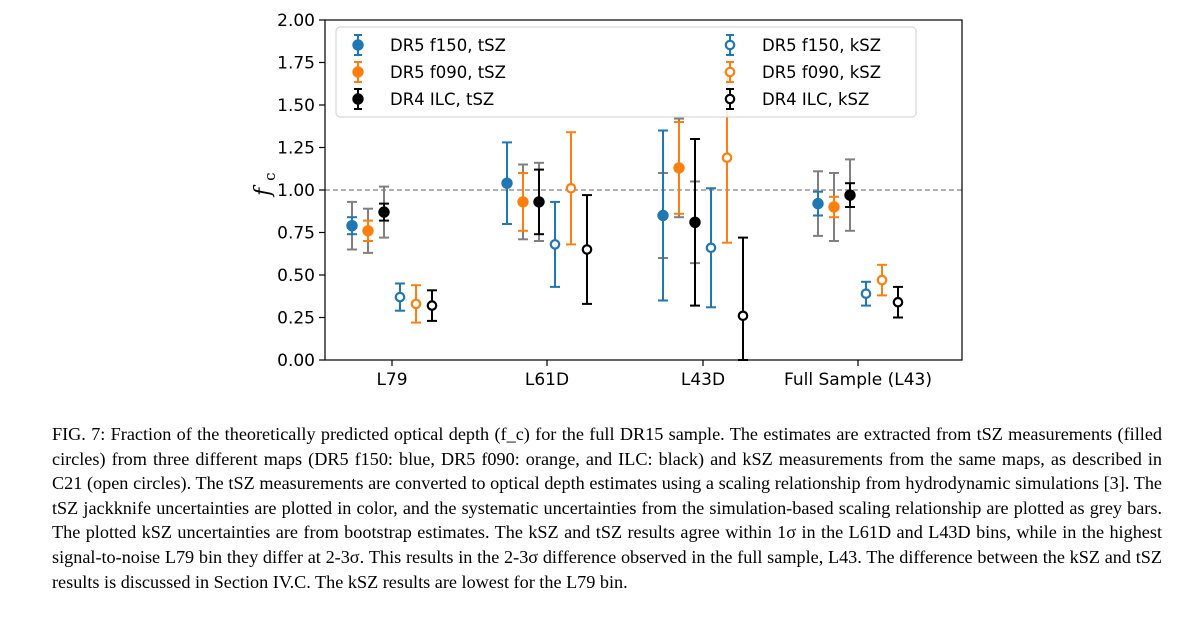  I want to click on y-tick-label: 1.25, so click(296, 149).